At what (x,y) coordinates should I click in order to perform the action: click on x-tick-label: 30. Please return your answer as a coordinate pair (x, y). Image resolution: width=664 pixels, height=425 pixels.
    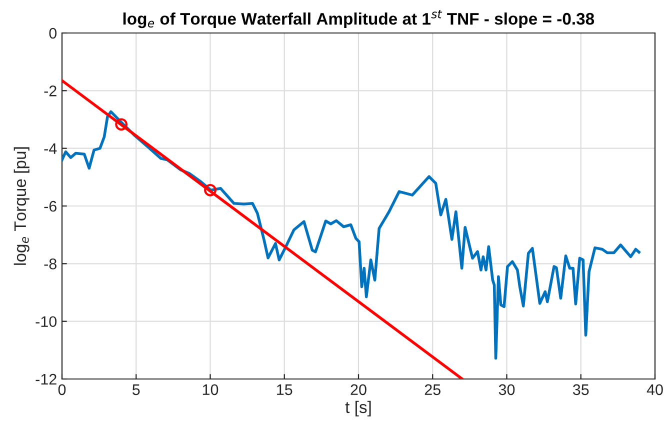
    Looking at the image, I should click on (506, 390).